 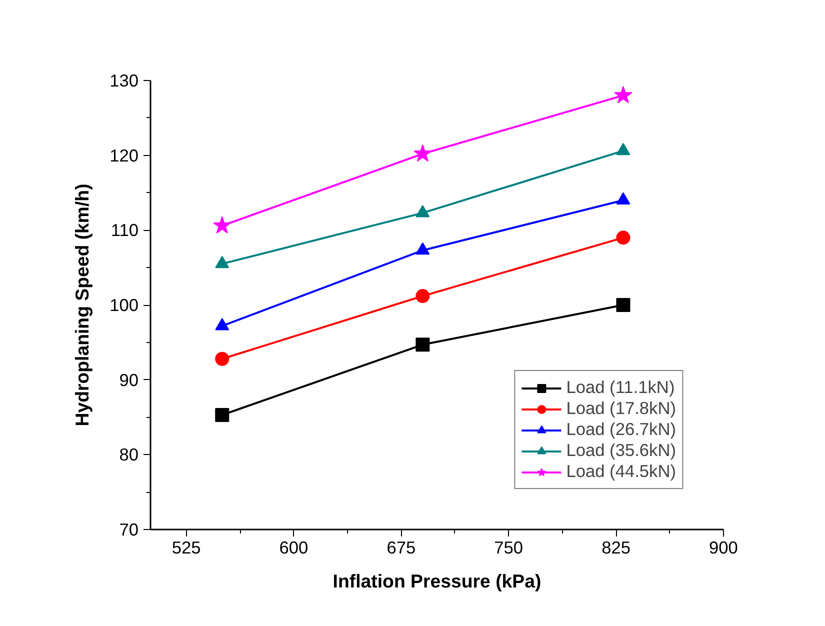 What do you see at coordinates (129, 530) in the screenshot?
I see `y-tick-label: 70` at bounding box center [129, 530].